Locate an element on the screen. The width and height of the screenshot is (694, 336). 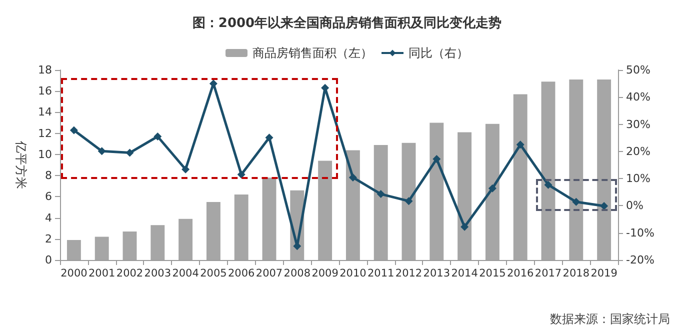
x-tick-label: 2018 is located at coordinates (576, 274).